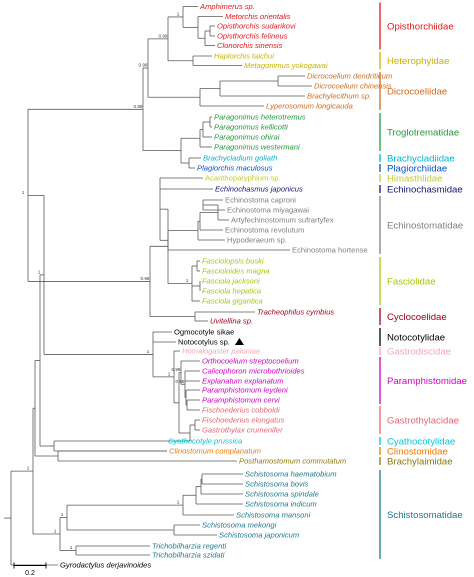 The width and height of the screenshot is (474, 577). Describe the element at coordinates (180, 381) in the screenshot. I see `support-value-ae: 0.96` at that location.